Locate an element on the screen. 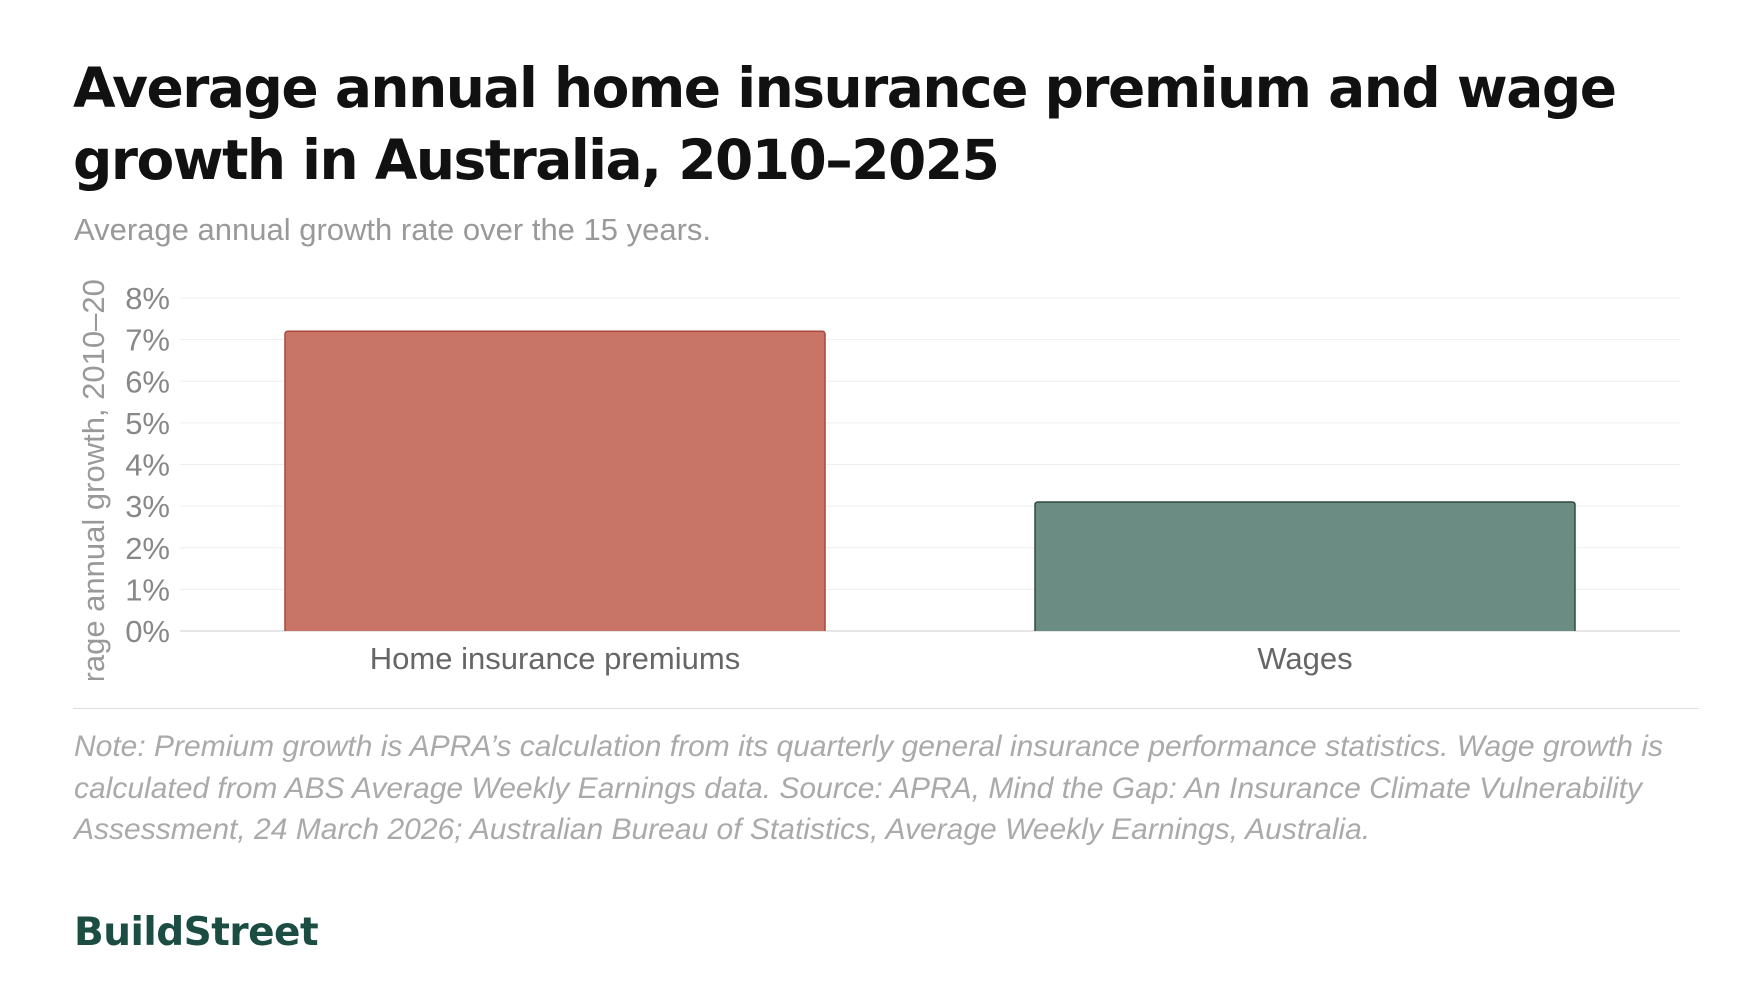  bar-home-insurance-premiums is located at coordinates (555, 480).